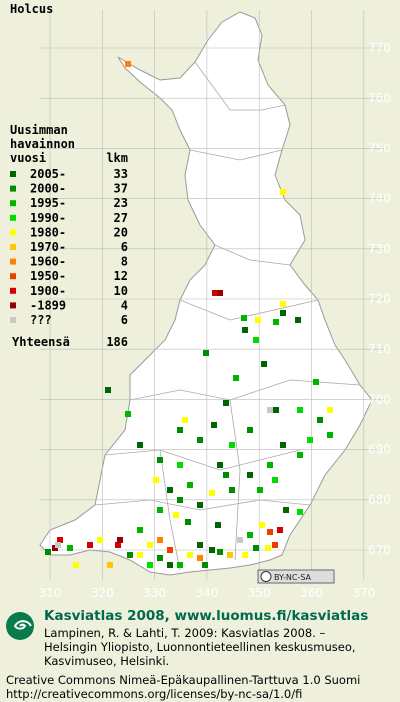  I want to click on y-grid-label: 730, so click(379, 249).